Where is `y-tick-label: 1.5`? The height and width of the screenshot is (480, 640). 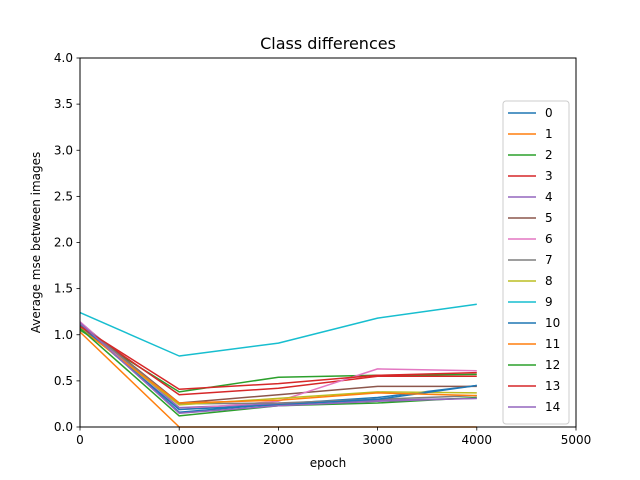
y-tick-label: 1.5 is located at coordinates (63, 289).